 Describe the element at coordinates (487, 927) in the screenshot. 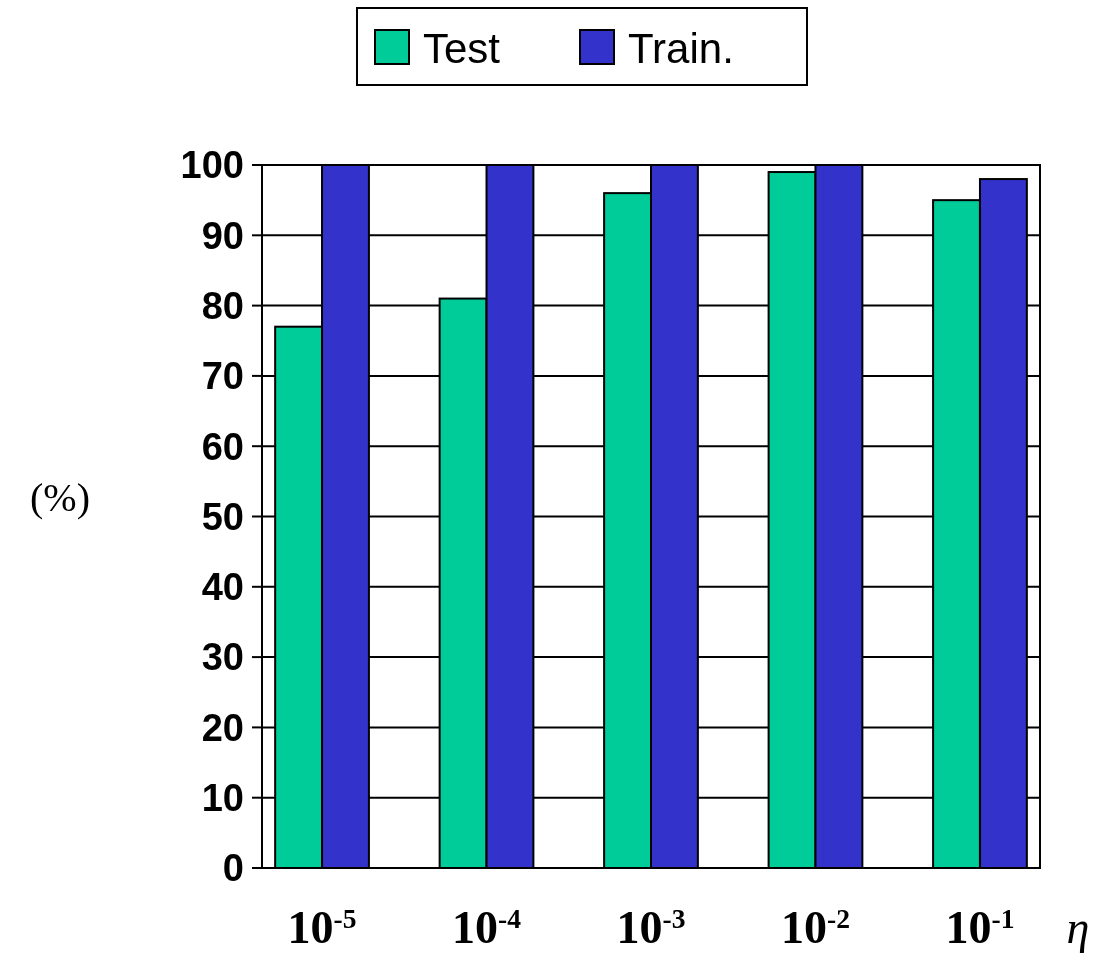

I see `x-tick-label: 10$^{-4}$` at that location.